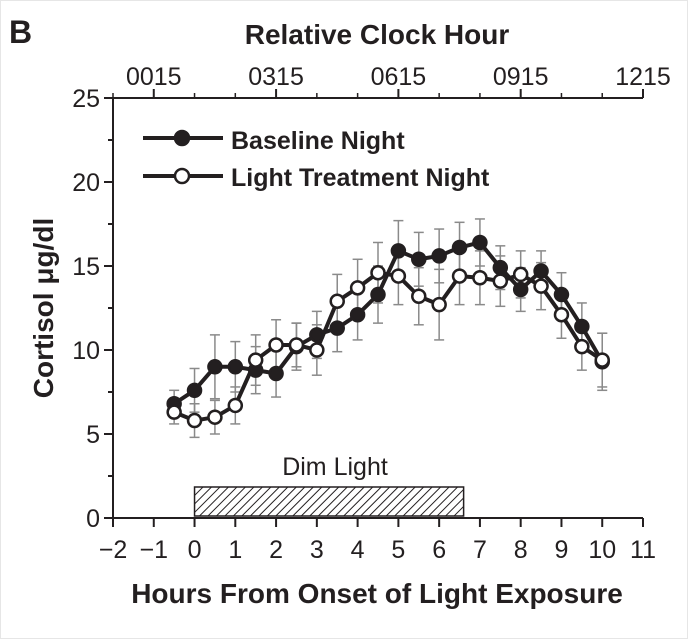  Describe the element at coordinates (358, 550) in the screenshot. I see `x-tick-label: 4` at that location.